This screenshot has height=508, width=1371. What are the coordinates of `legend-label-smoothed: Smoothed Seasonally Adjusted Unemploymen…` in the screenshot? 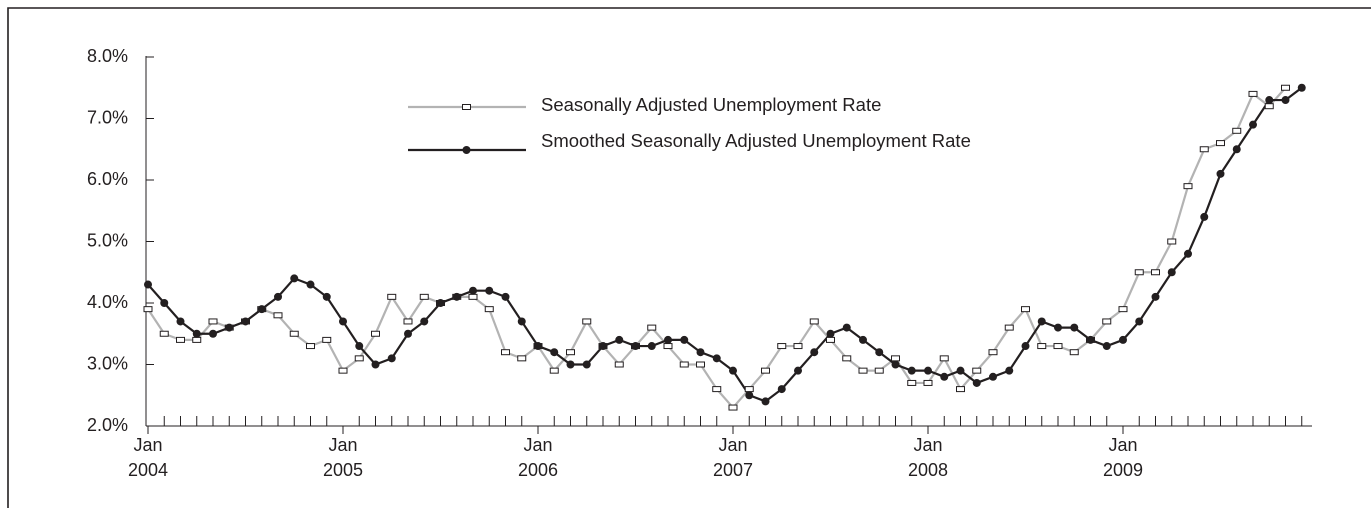 It's located at (756, 140).